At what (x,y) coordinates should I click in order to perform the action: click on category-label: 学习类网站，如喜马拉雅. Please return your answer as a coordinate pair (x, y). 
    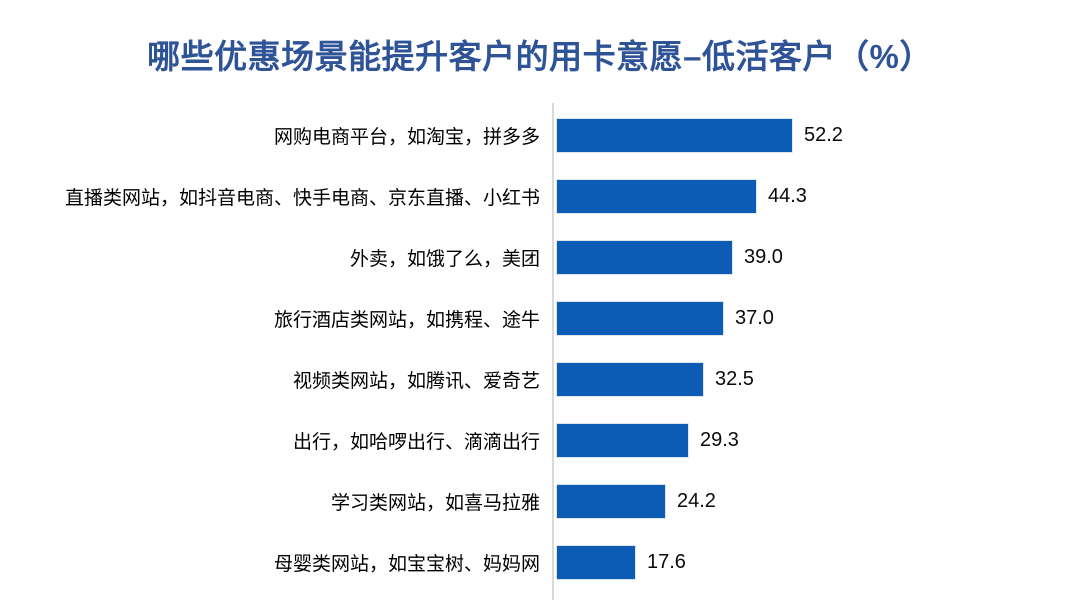
    Looking at the image, I should click on (435, 503).